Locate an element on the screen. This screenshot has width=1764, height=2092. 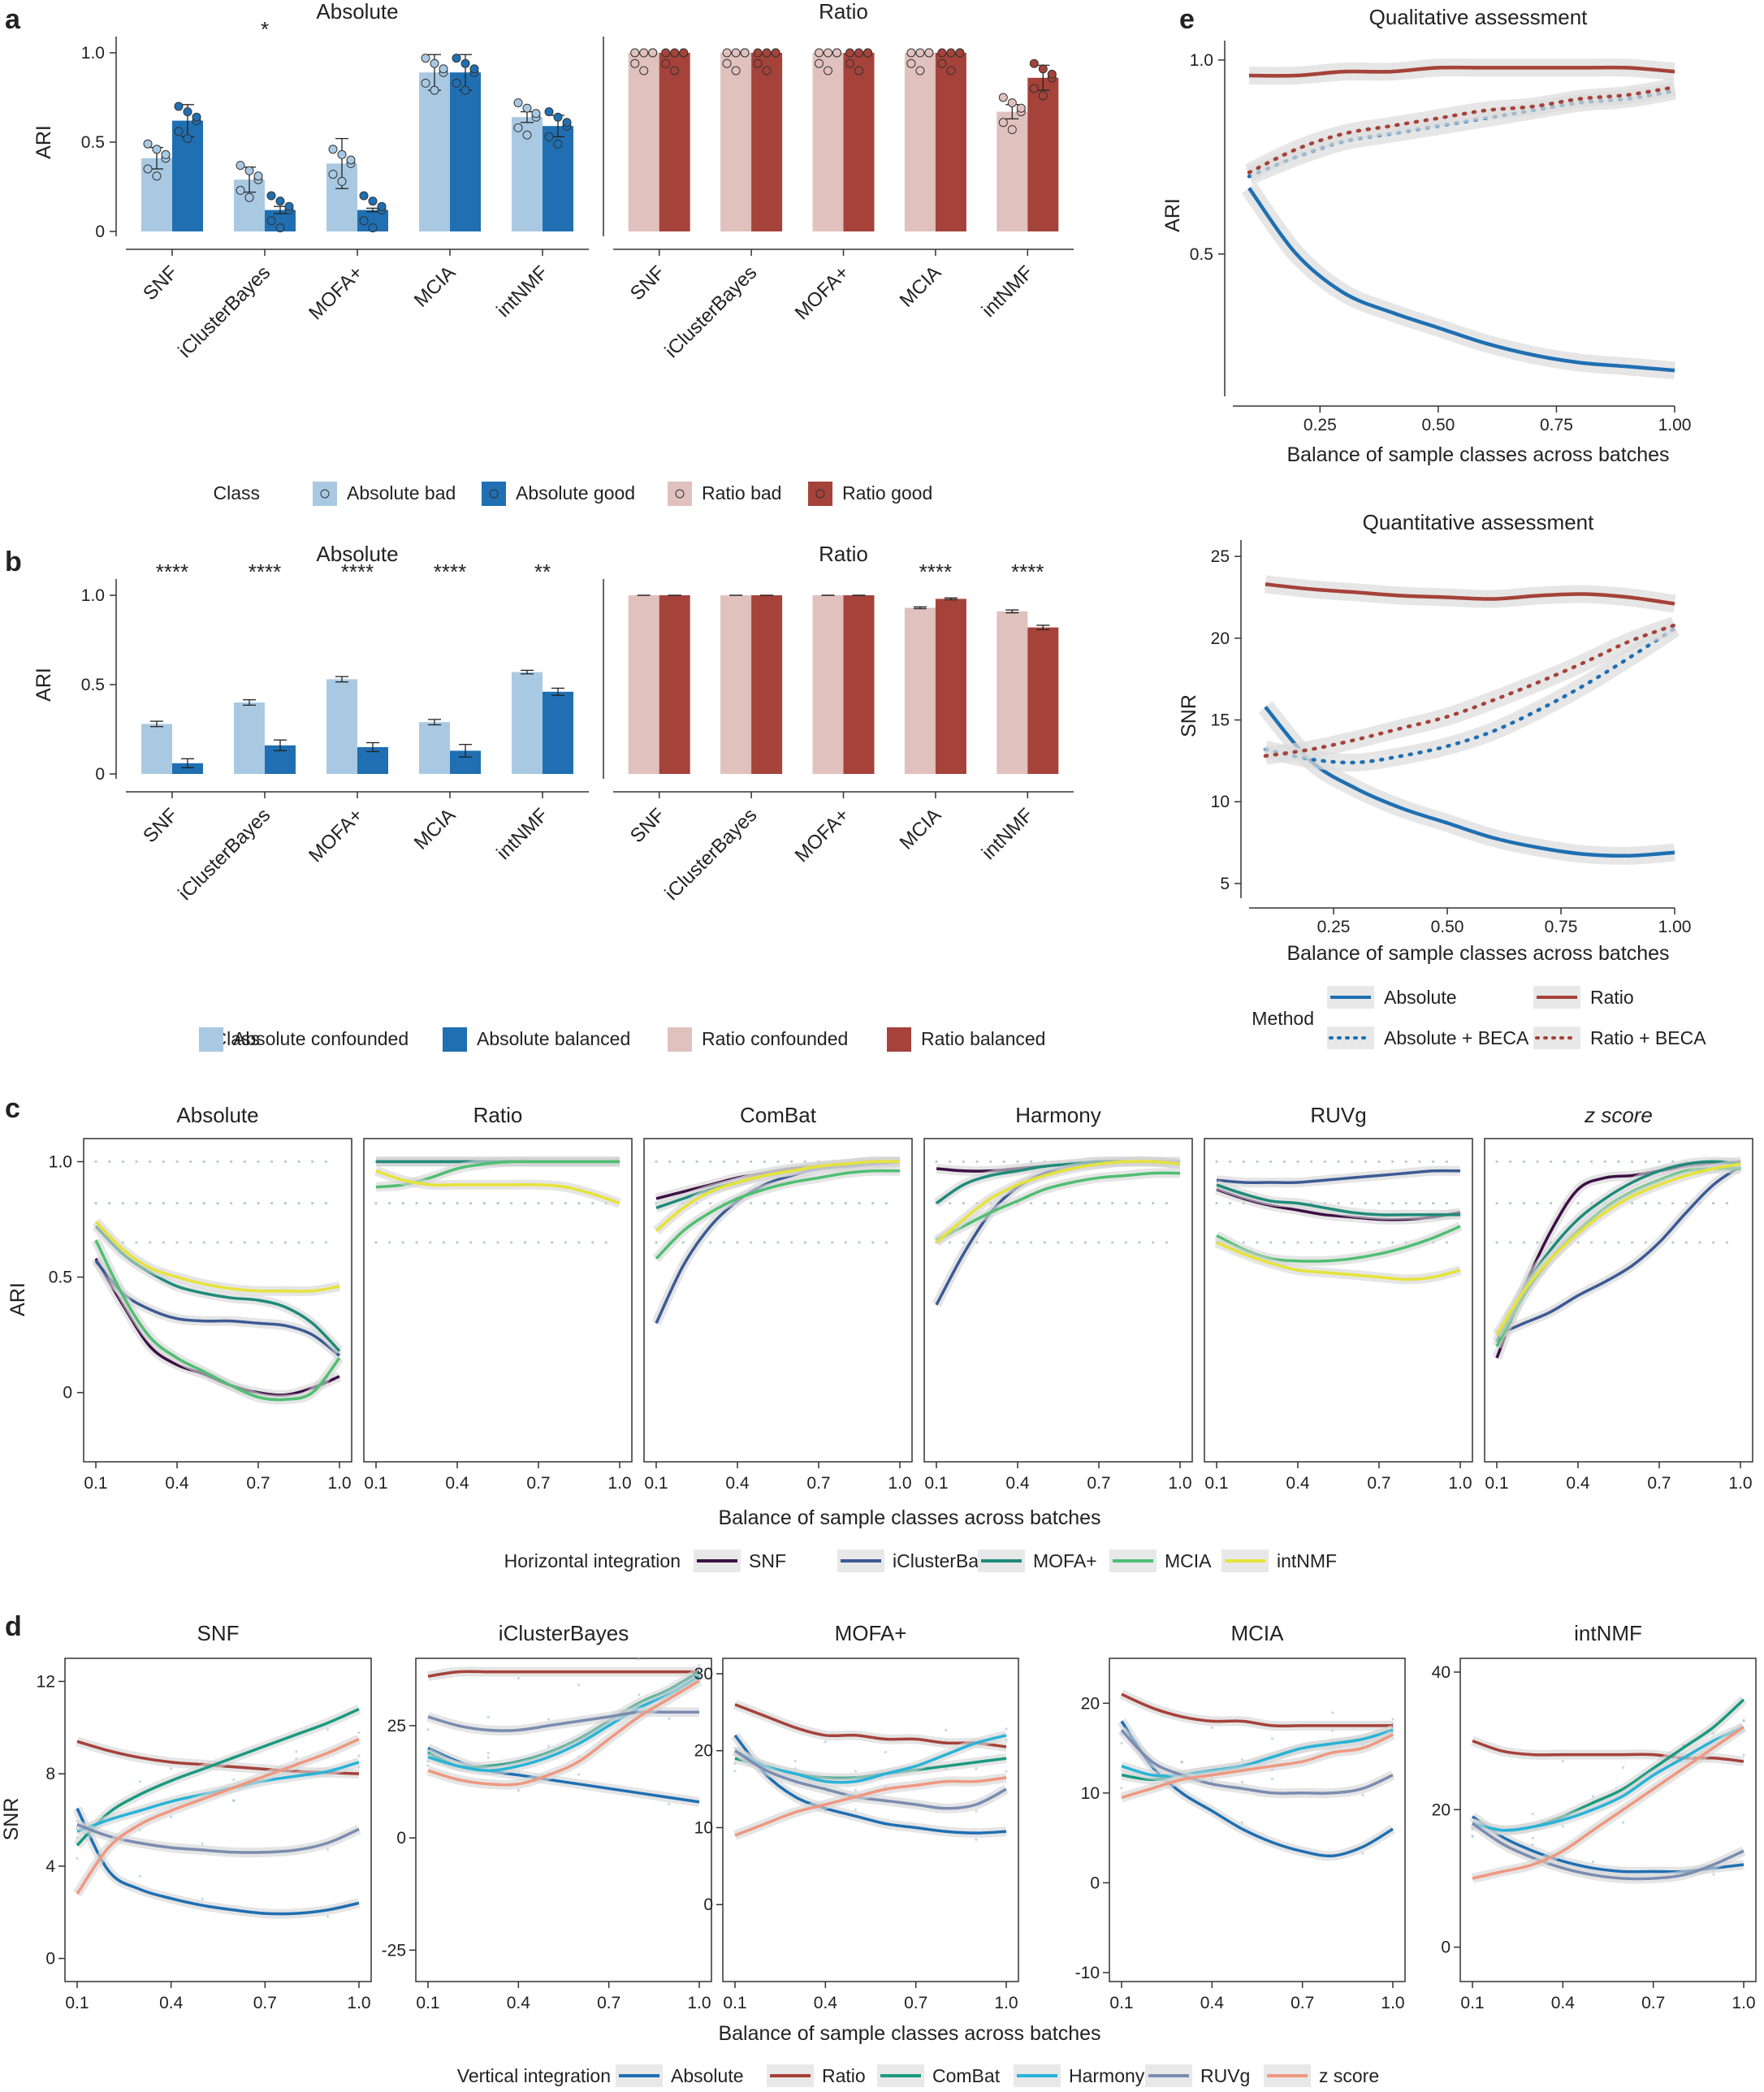
b-legend-label: Ratio confounded is located at coordinates (775, 1038).